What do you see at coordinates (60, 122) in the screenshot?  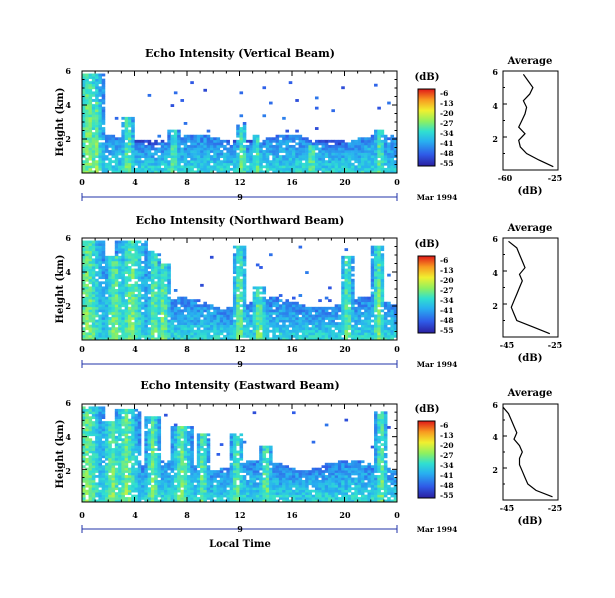 I see `y-axis-label: Height (km)` at bounding box center [60, 122].